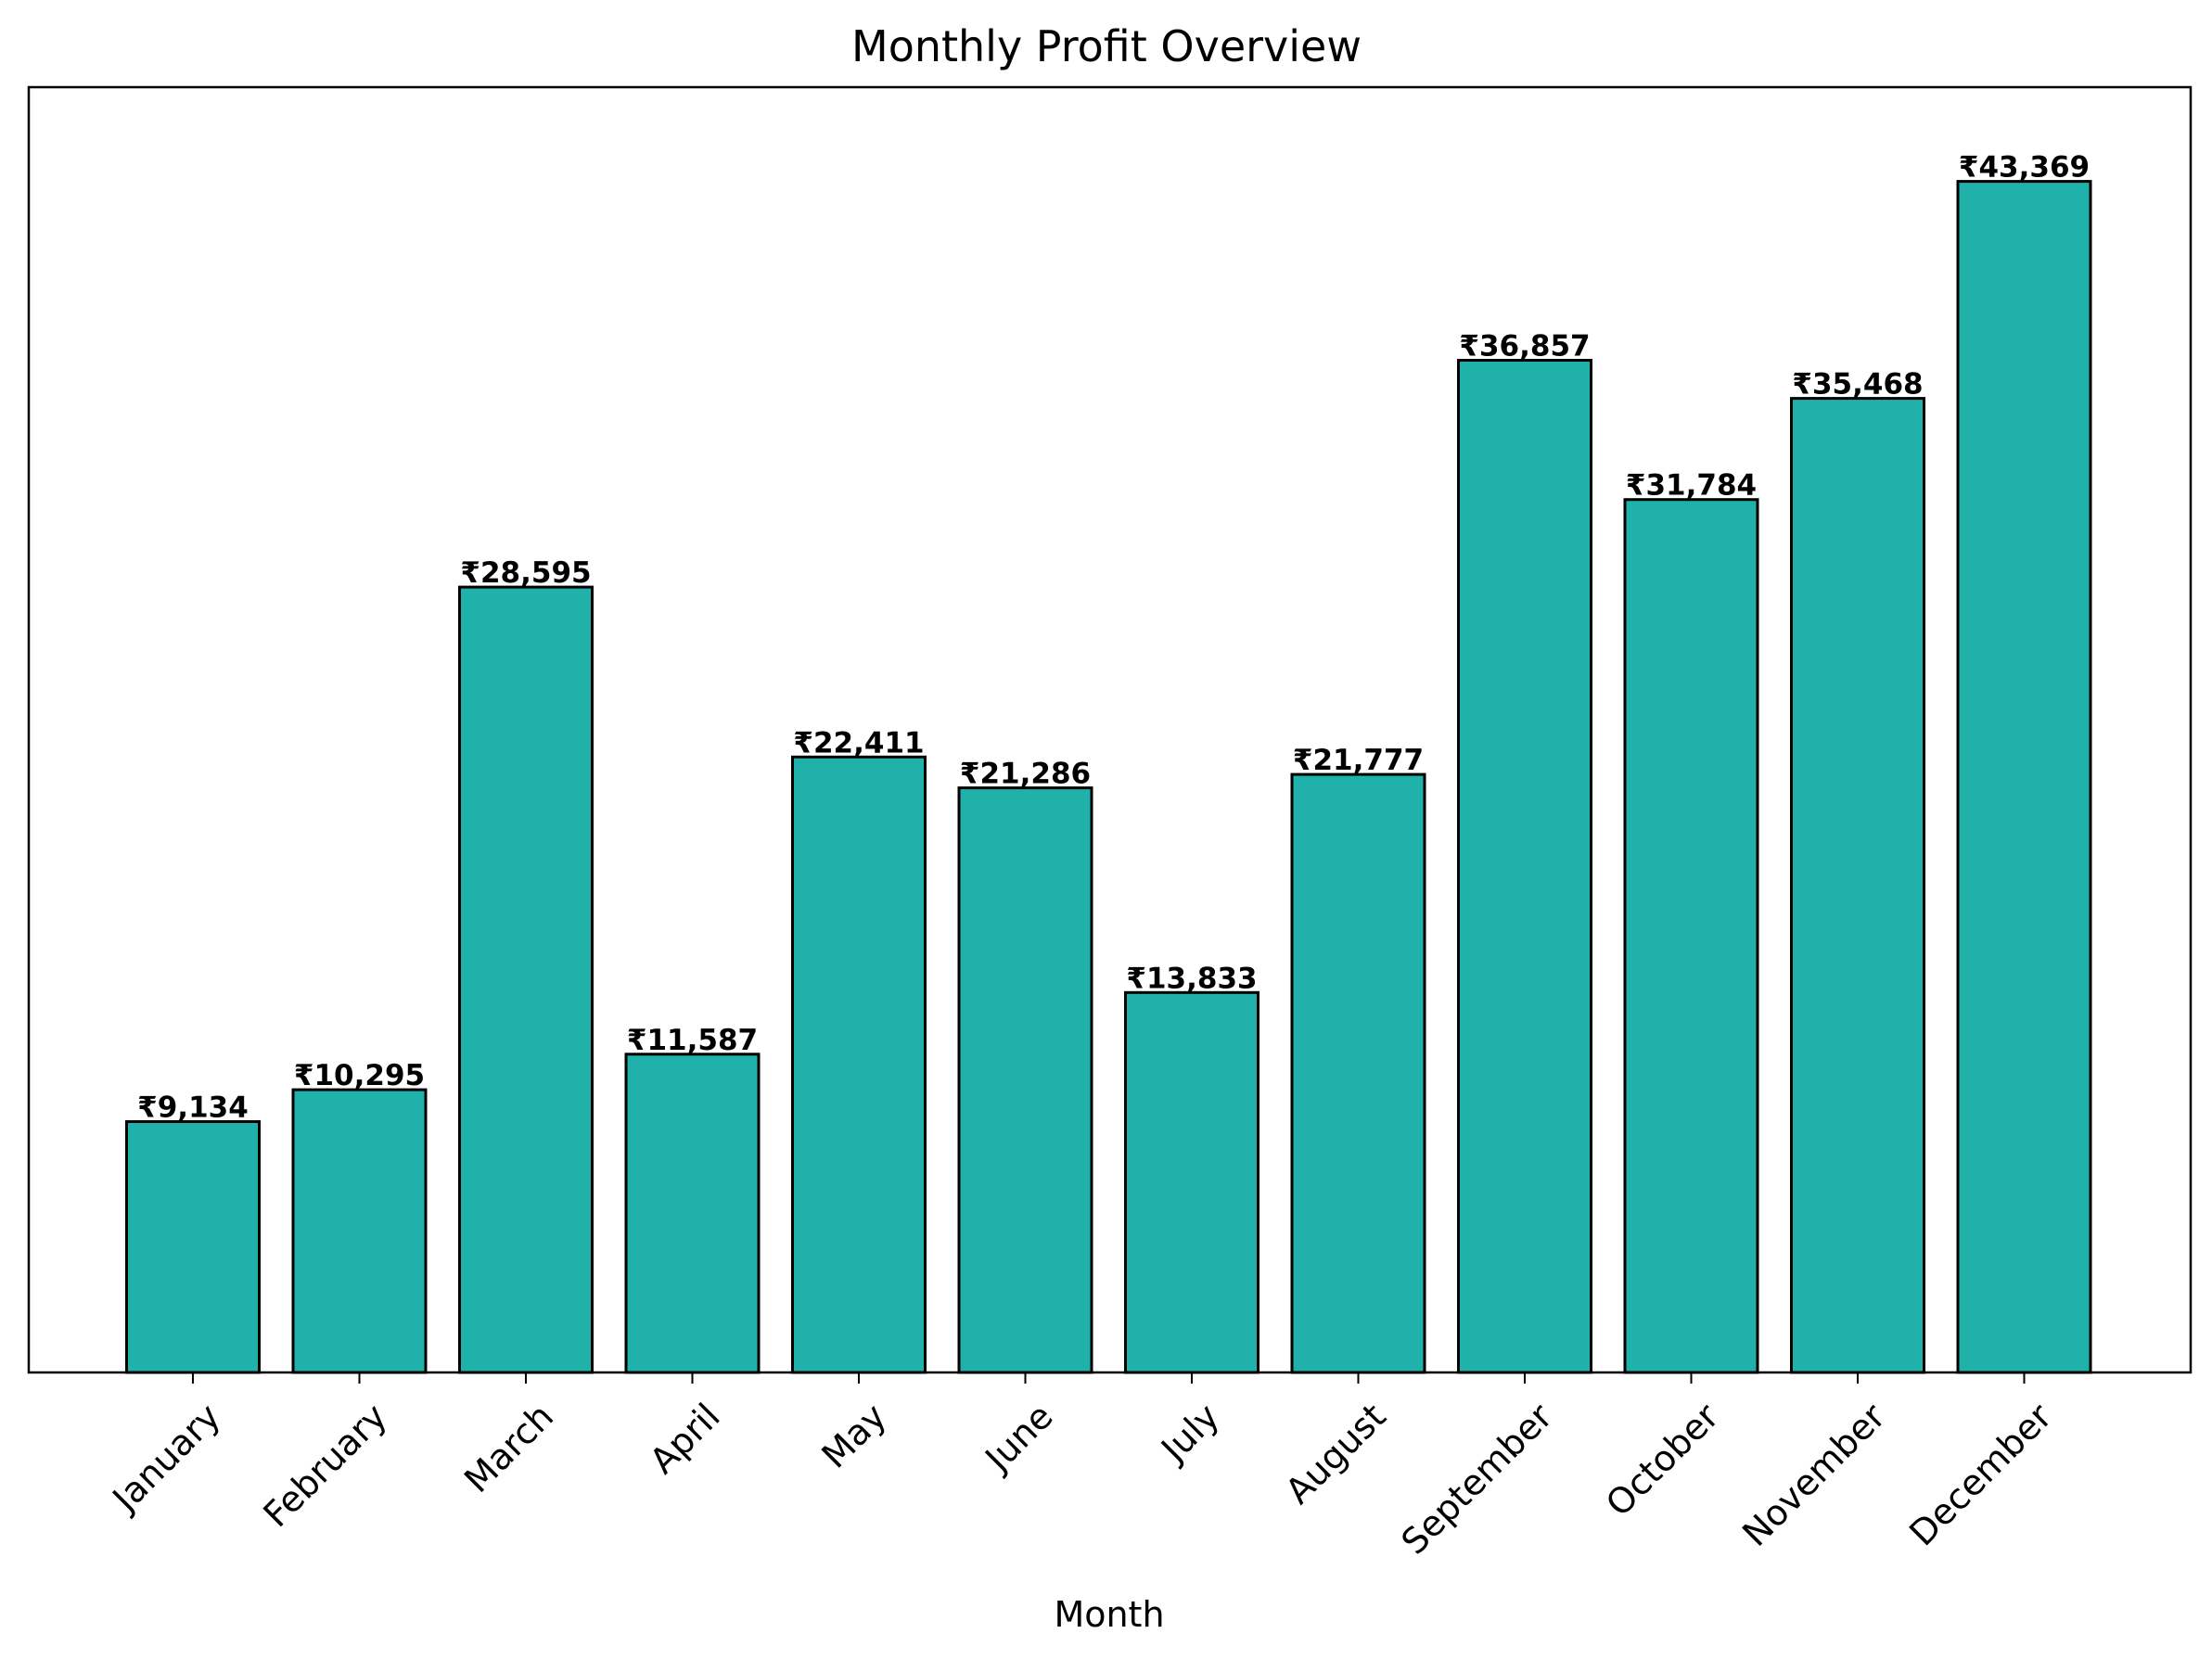  Describe the element at coordinates (1858, 886) in the screenshot. I see `bar-november` at that location.